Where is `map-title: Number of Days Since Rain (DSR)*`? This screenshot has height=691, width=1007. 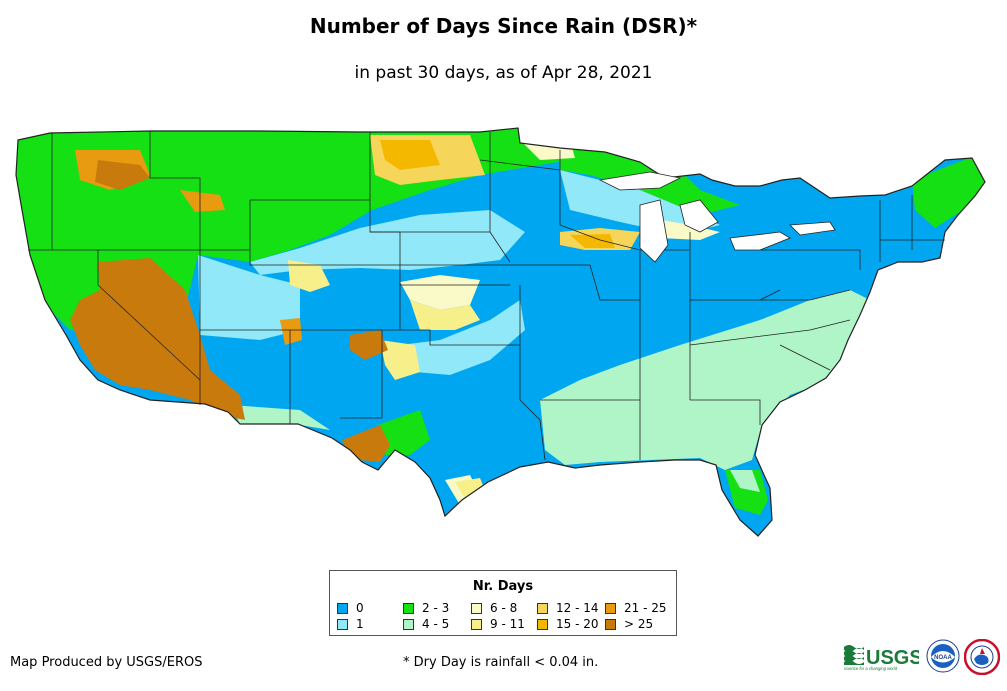 map-title: Number of Days Since Rain (DSR)* is located at coordinates (503, 26).